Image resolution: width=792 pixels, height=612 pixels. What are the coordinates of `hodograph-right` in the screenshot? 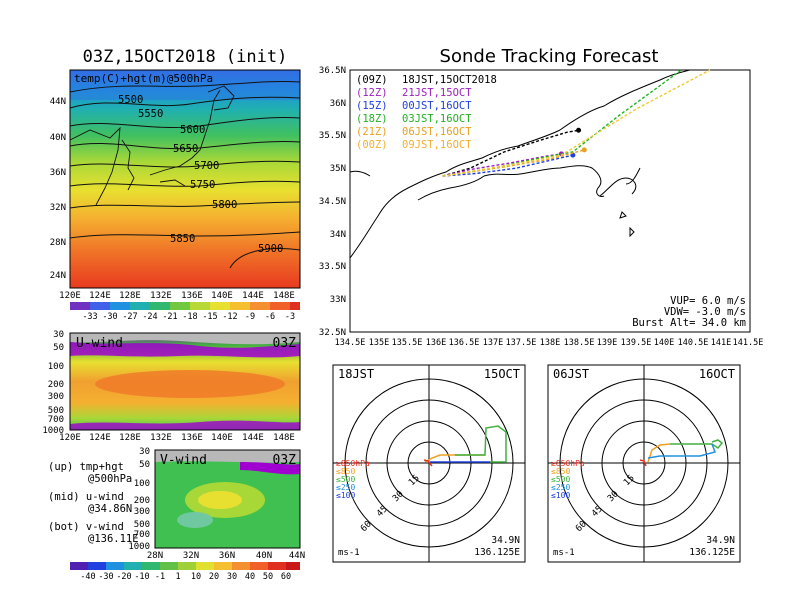 It's located at (644, 463).